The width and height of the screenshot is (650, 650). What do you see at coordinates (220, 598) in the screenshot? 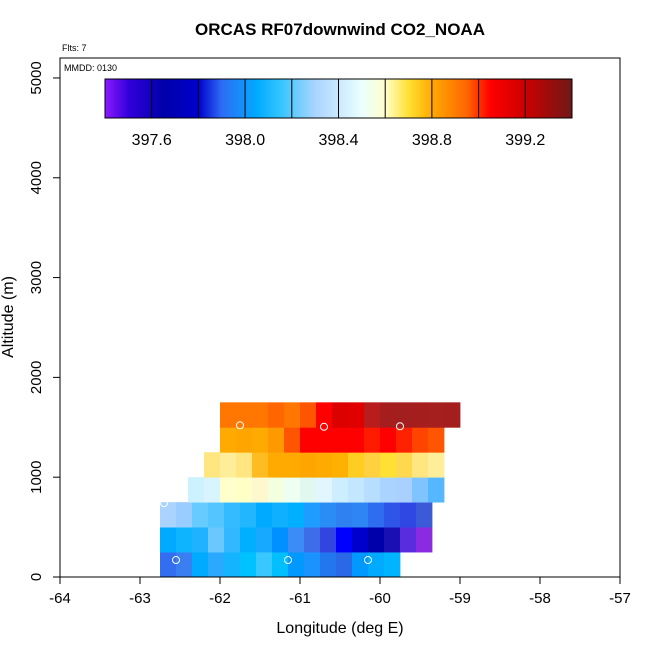
I see `x-tick-label: -62` at bounding box center [220, 598].